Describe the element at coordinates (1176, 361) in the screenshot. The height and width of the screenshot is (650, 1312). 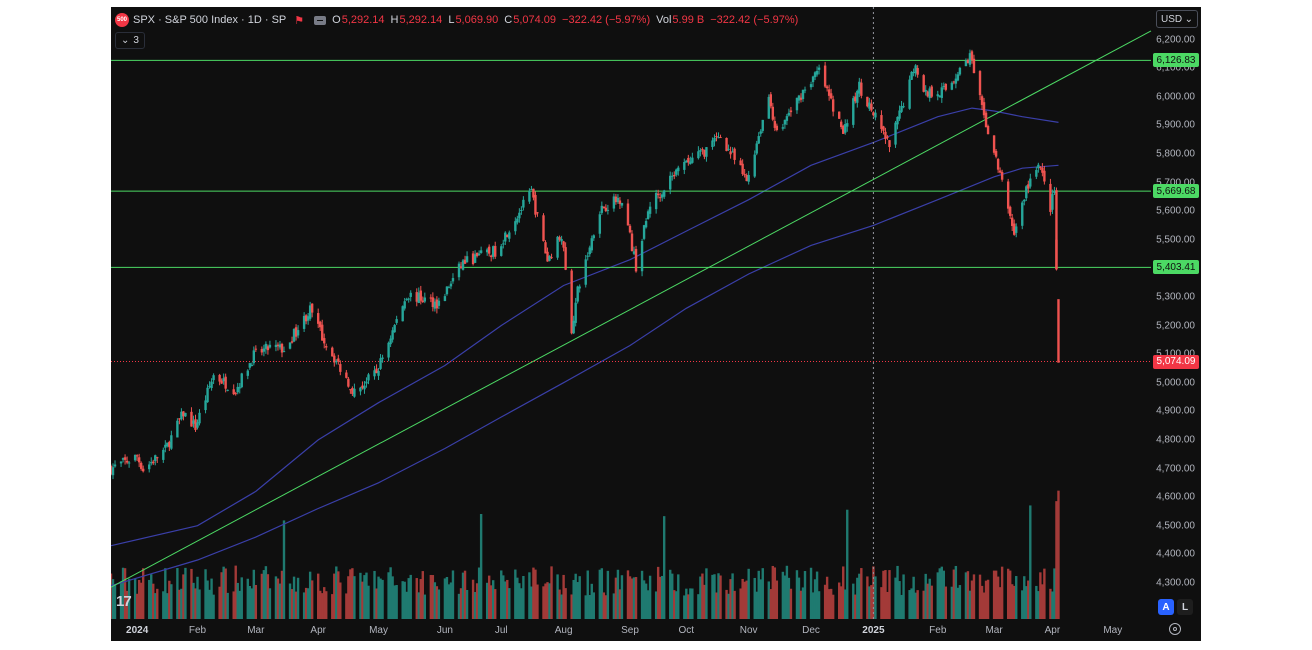
I see `current-price-label: 5,074.09` at that location.